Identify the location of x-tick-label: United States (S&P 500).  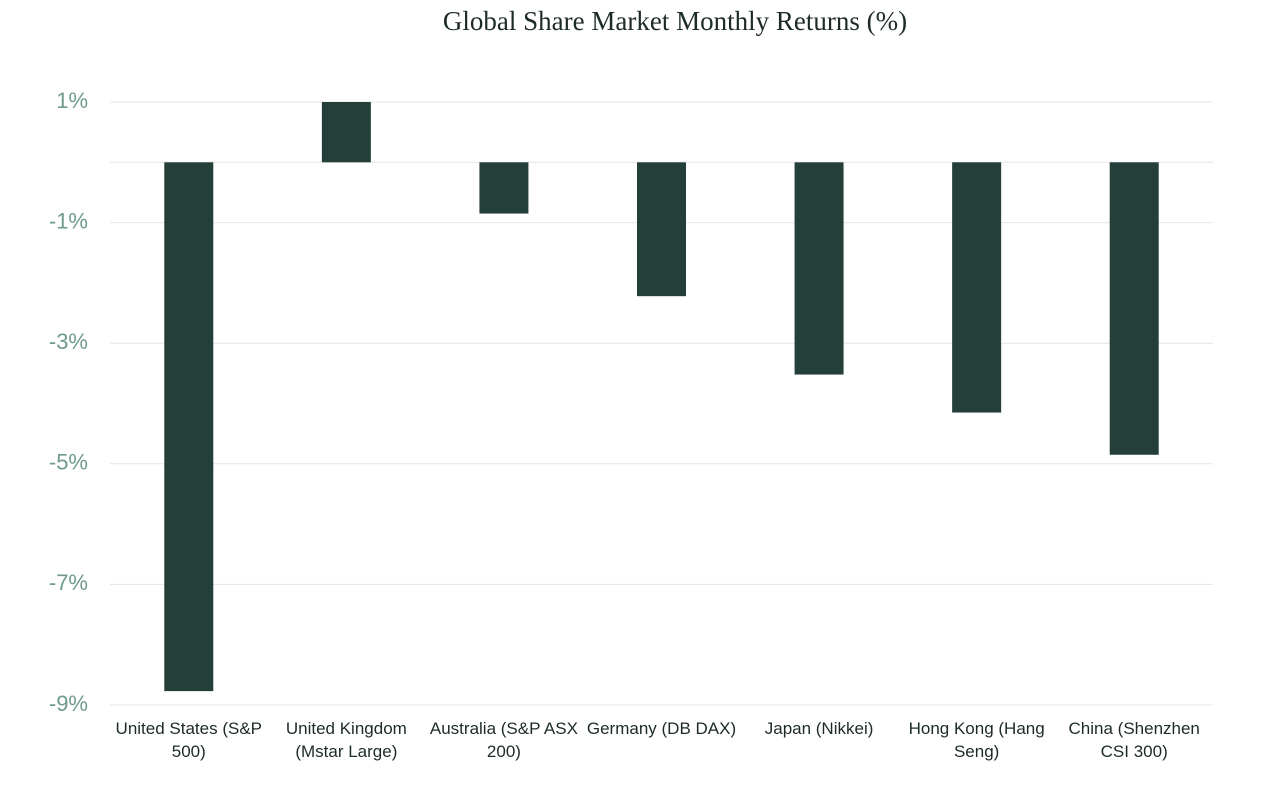
(189, 740).